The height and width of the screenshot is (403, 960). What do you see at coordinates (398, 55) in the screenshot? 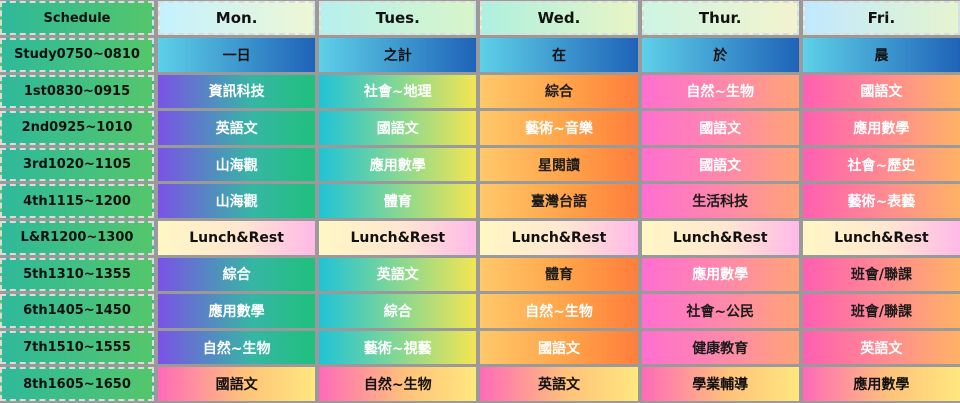
I see `class-cell: 之計` at bounding box center [398, 55].